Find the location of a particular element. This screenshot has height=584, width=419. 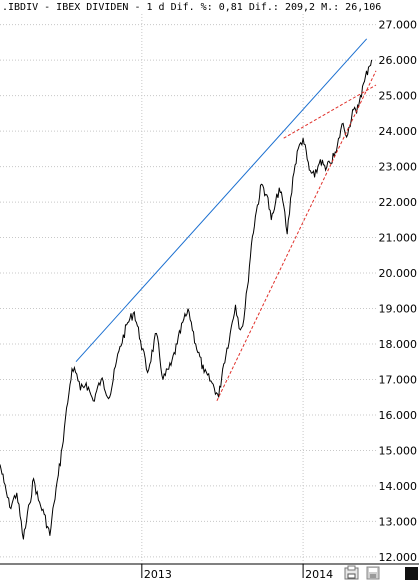

y-tick-label: 12.000 is located at coordinates (398, 557).